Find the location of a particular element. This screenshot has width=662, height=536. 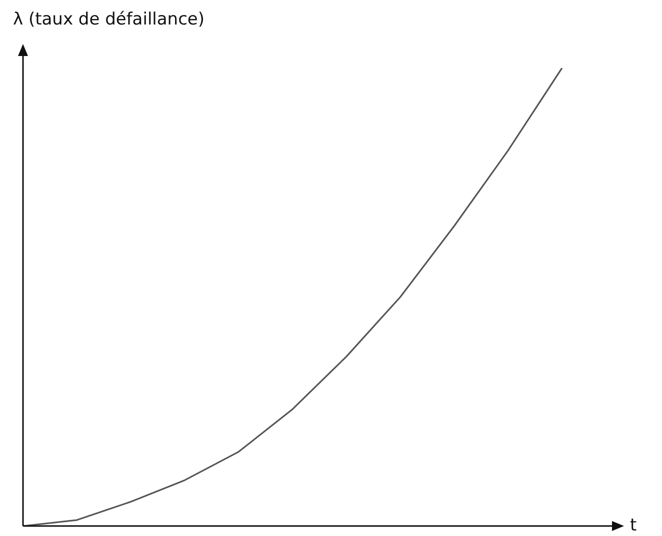

x-axis-title: t is located at coordinates (633, 525).